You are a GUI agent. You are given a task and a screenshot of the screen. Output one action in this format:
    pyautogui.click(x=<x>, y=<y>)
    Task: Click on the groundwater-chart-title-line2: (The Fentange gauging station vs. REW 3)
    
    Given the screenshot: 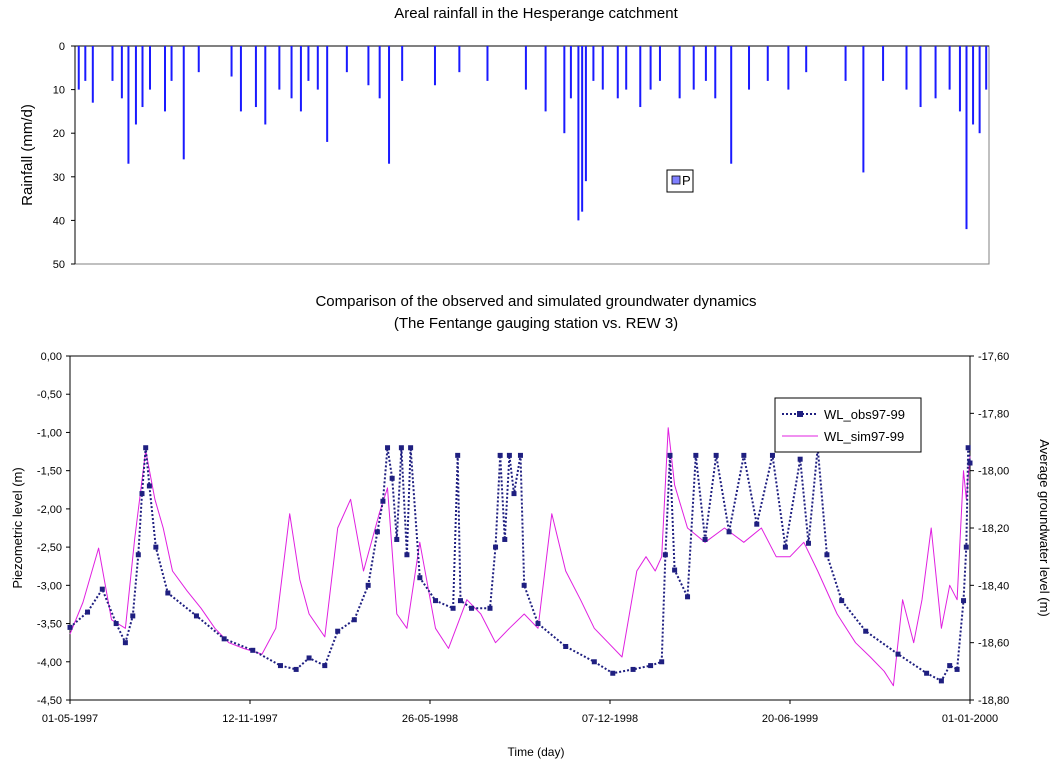 What is the action you would take?
    pyautogui.click(x=536, y=323)
    